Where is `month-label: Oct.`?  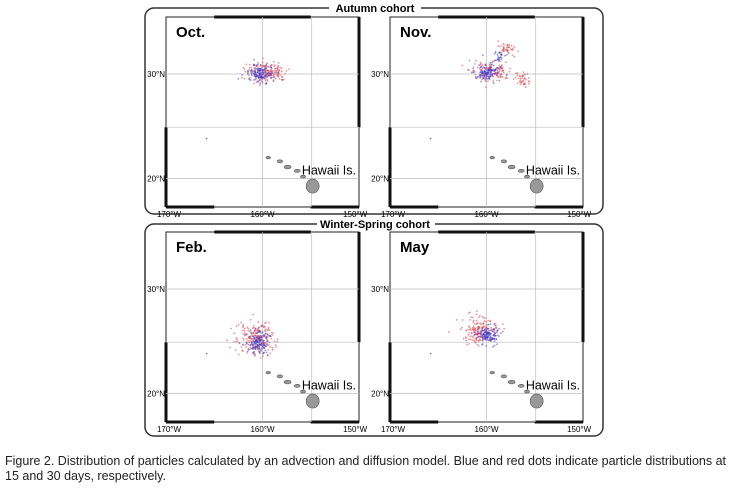
month-label: Oct. is located at coordinates (190, 32).